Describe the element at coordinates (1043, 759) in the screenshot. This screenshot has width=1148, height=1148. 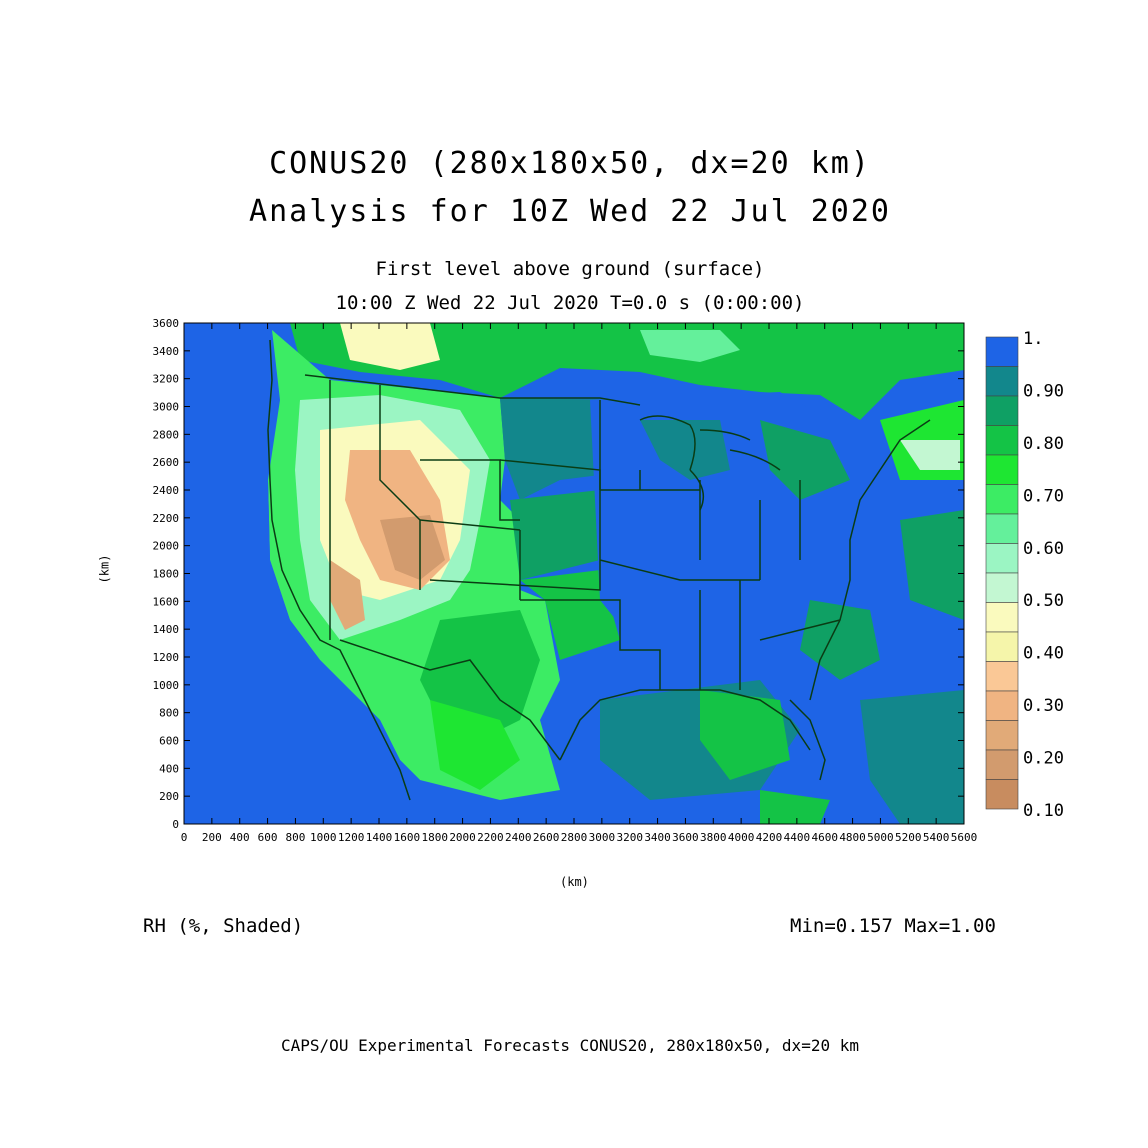
I see `colorbar-label: 0.20` at that location.